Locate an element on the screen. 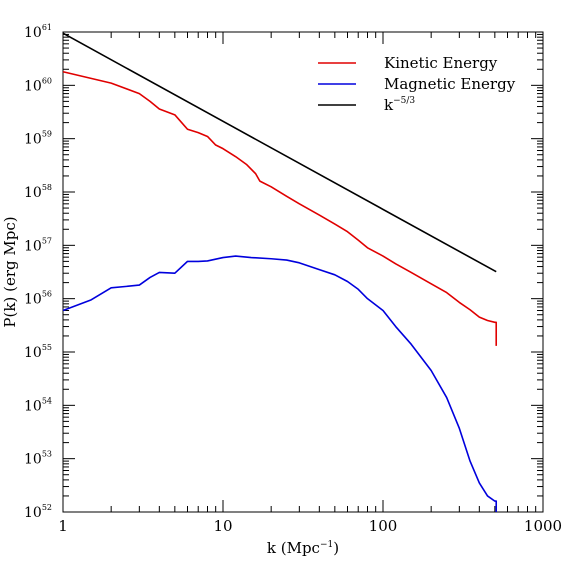  x-tick-labels: 1 10 100 1000 is located at coordinates (310, 526).